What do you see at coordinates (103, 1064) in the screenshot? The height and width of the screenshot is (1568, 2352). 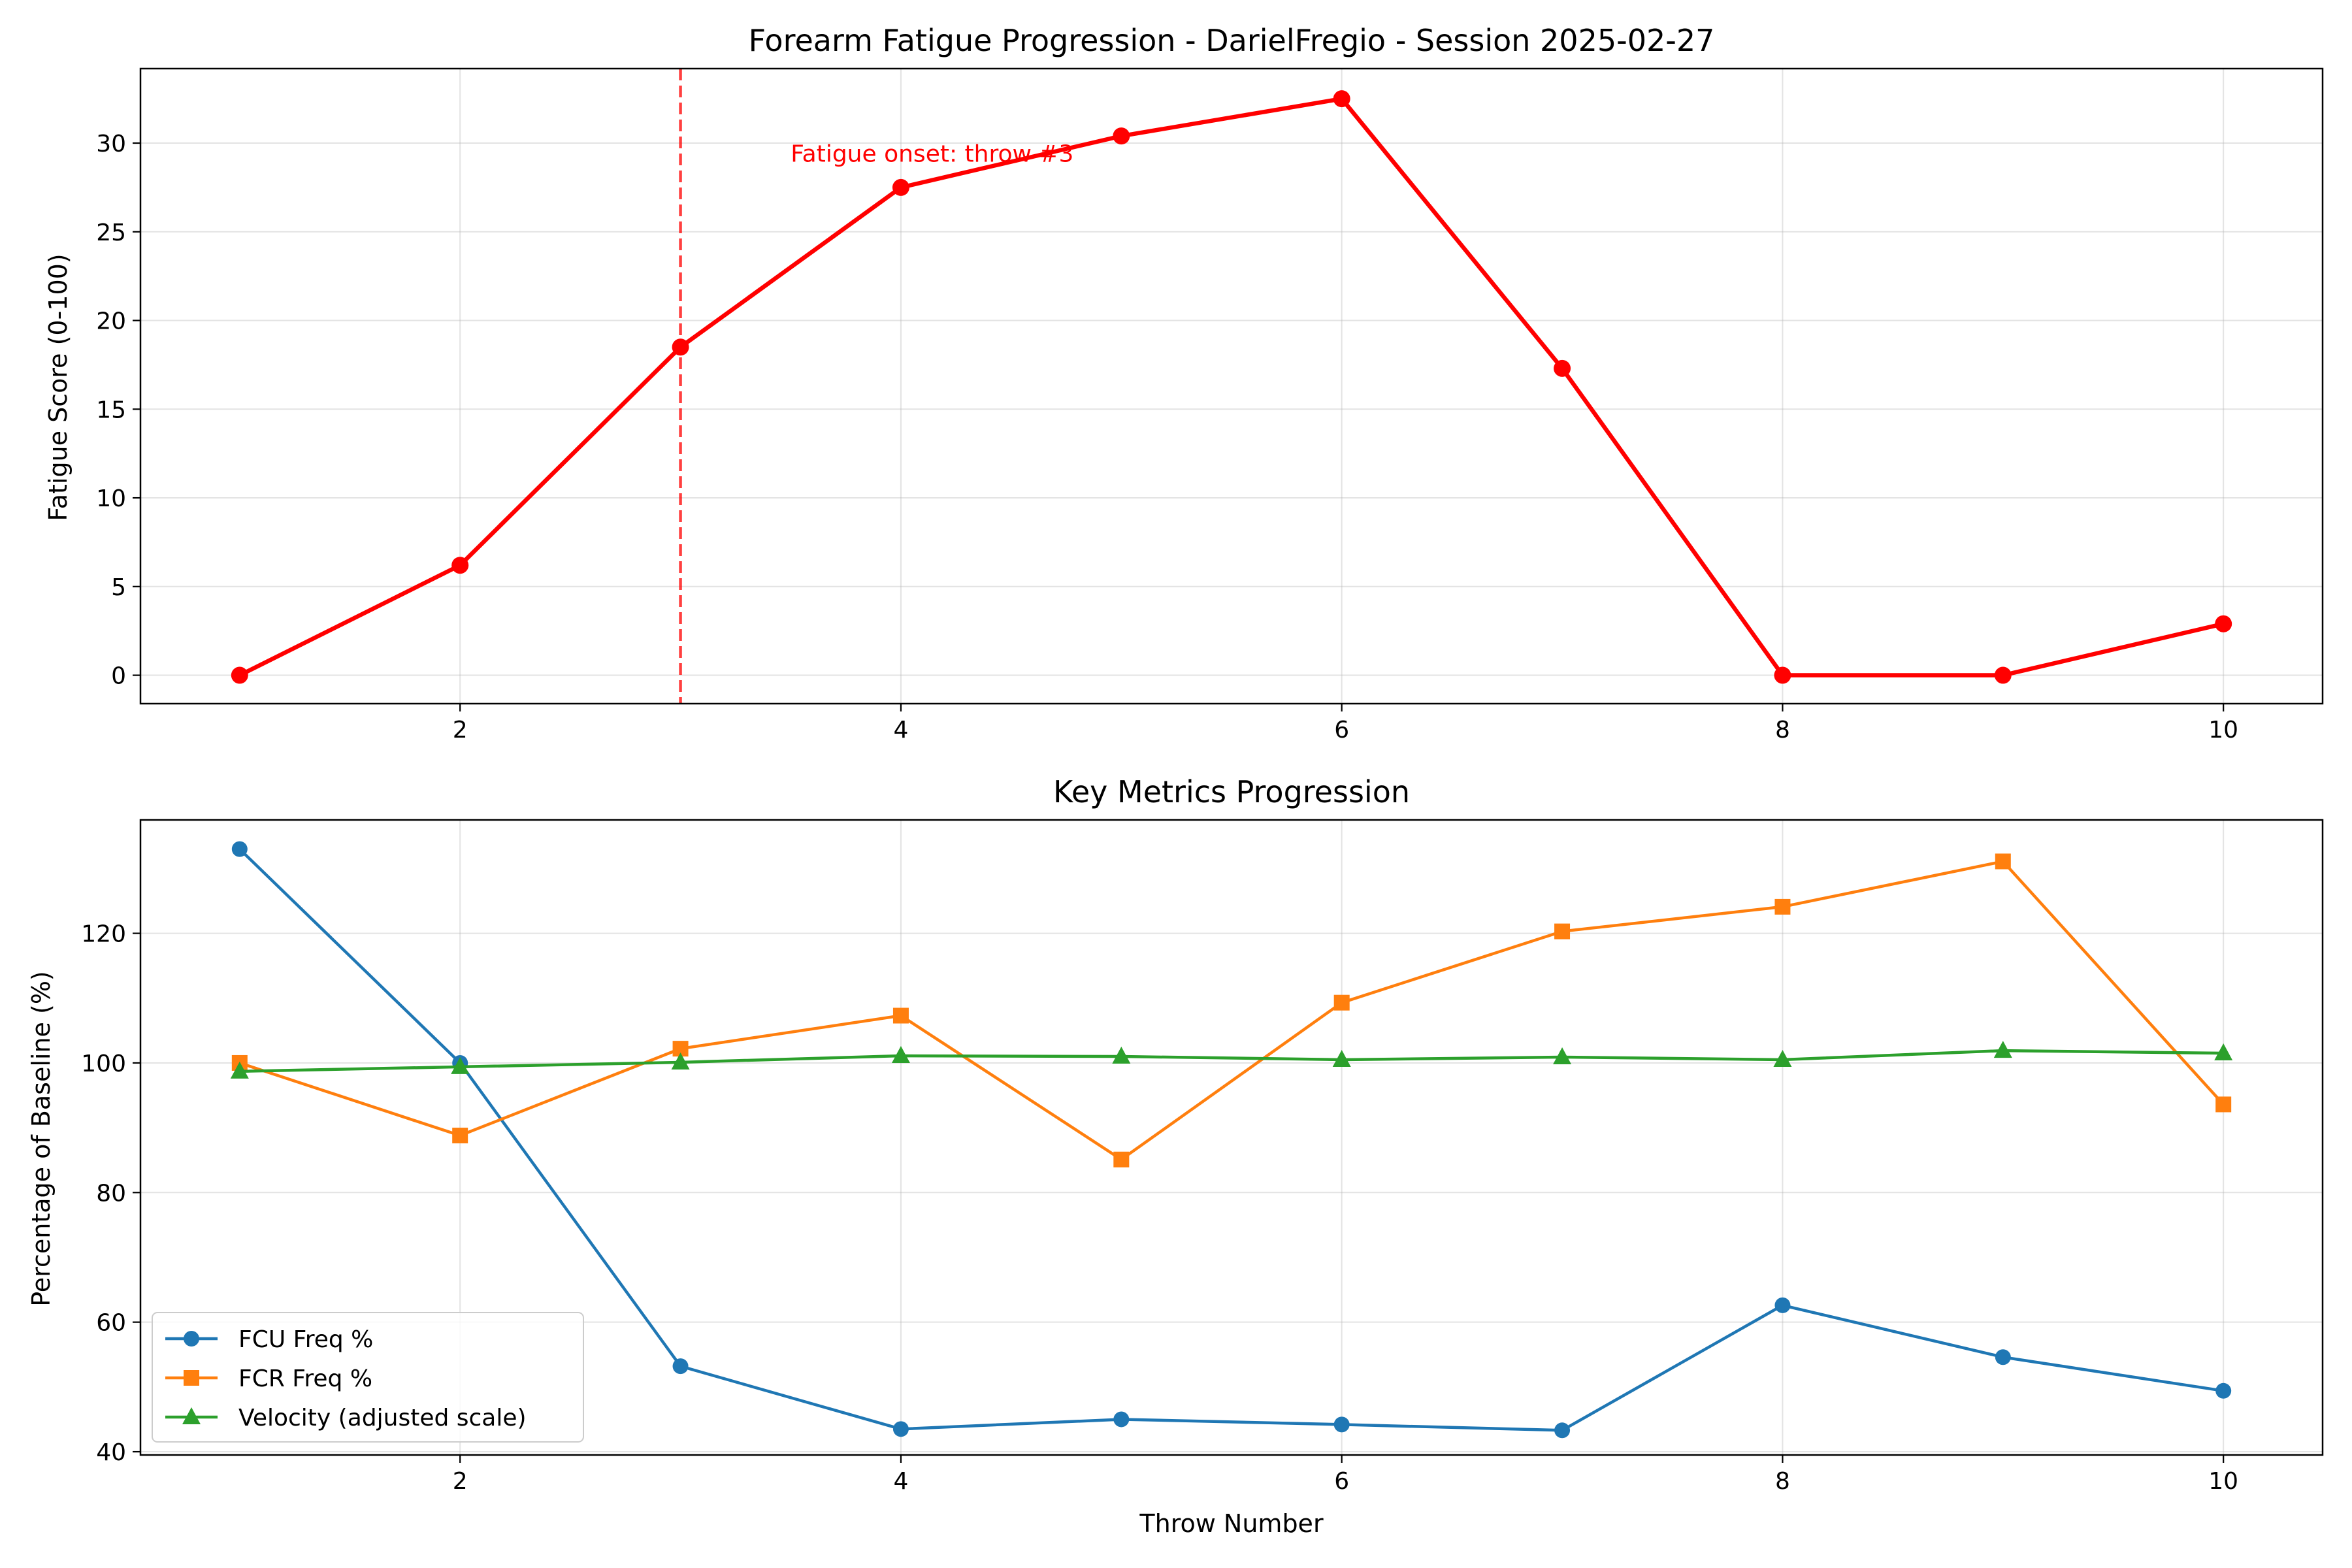 I see `y-tick-label: 100` at bounding box center [103, 1064].